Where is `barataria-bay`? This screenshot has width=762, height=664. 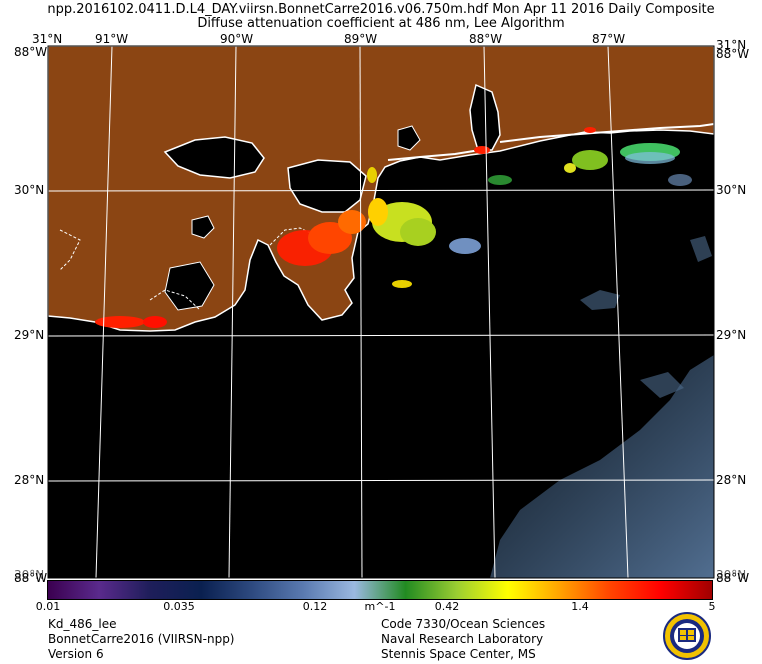
barataria-bay is located at coordinates (189, 286).